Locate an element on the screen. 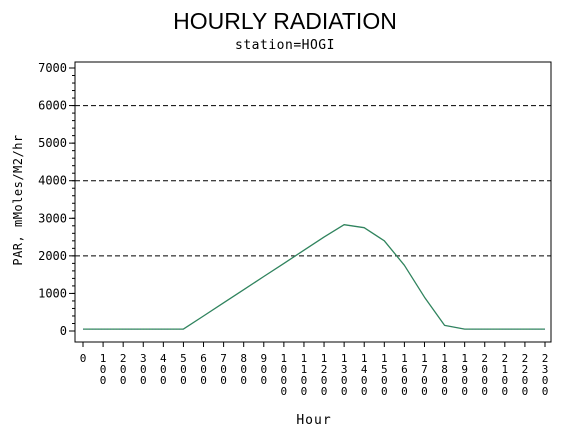  chart-title: HOURLY RADIATION is located at coordinates (285, 21).